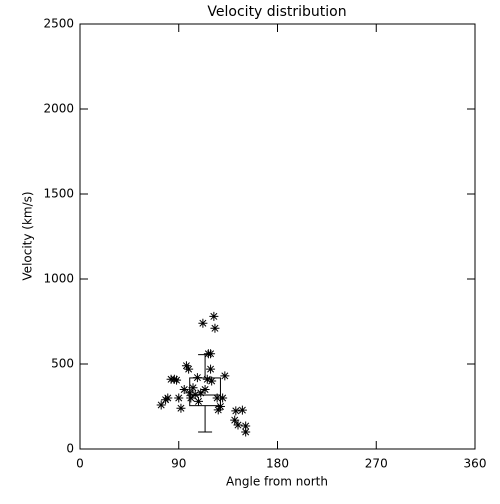  I want to click on x-tick-label: 90, so click(178, 464).